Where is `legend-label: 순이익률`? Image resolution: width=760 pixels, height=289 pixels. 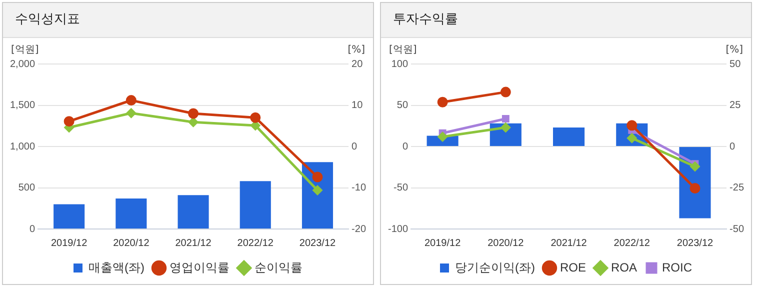 legend-label: 순이익률 is located at coordinates (278, 267).